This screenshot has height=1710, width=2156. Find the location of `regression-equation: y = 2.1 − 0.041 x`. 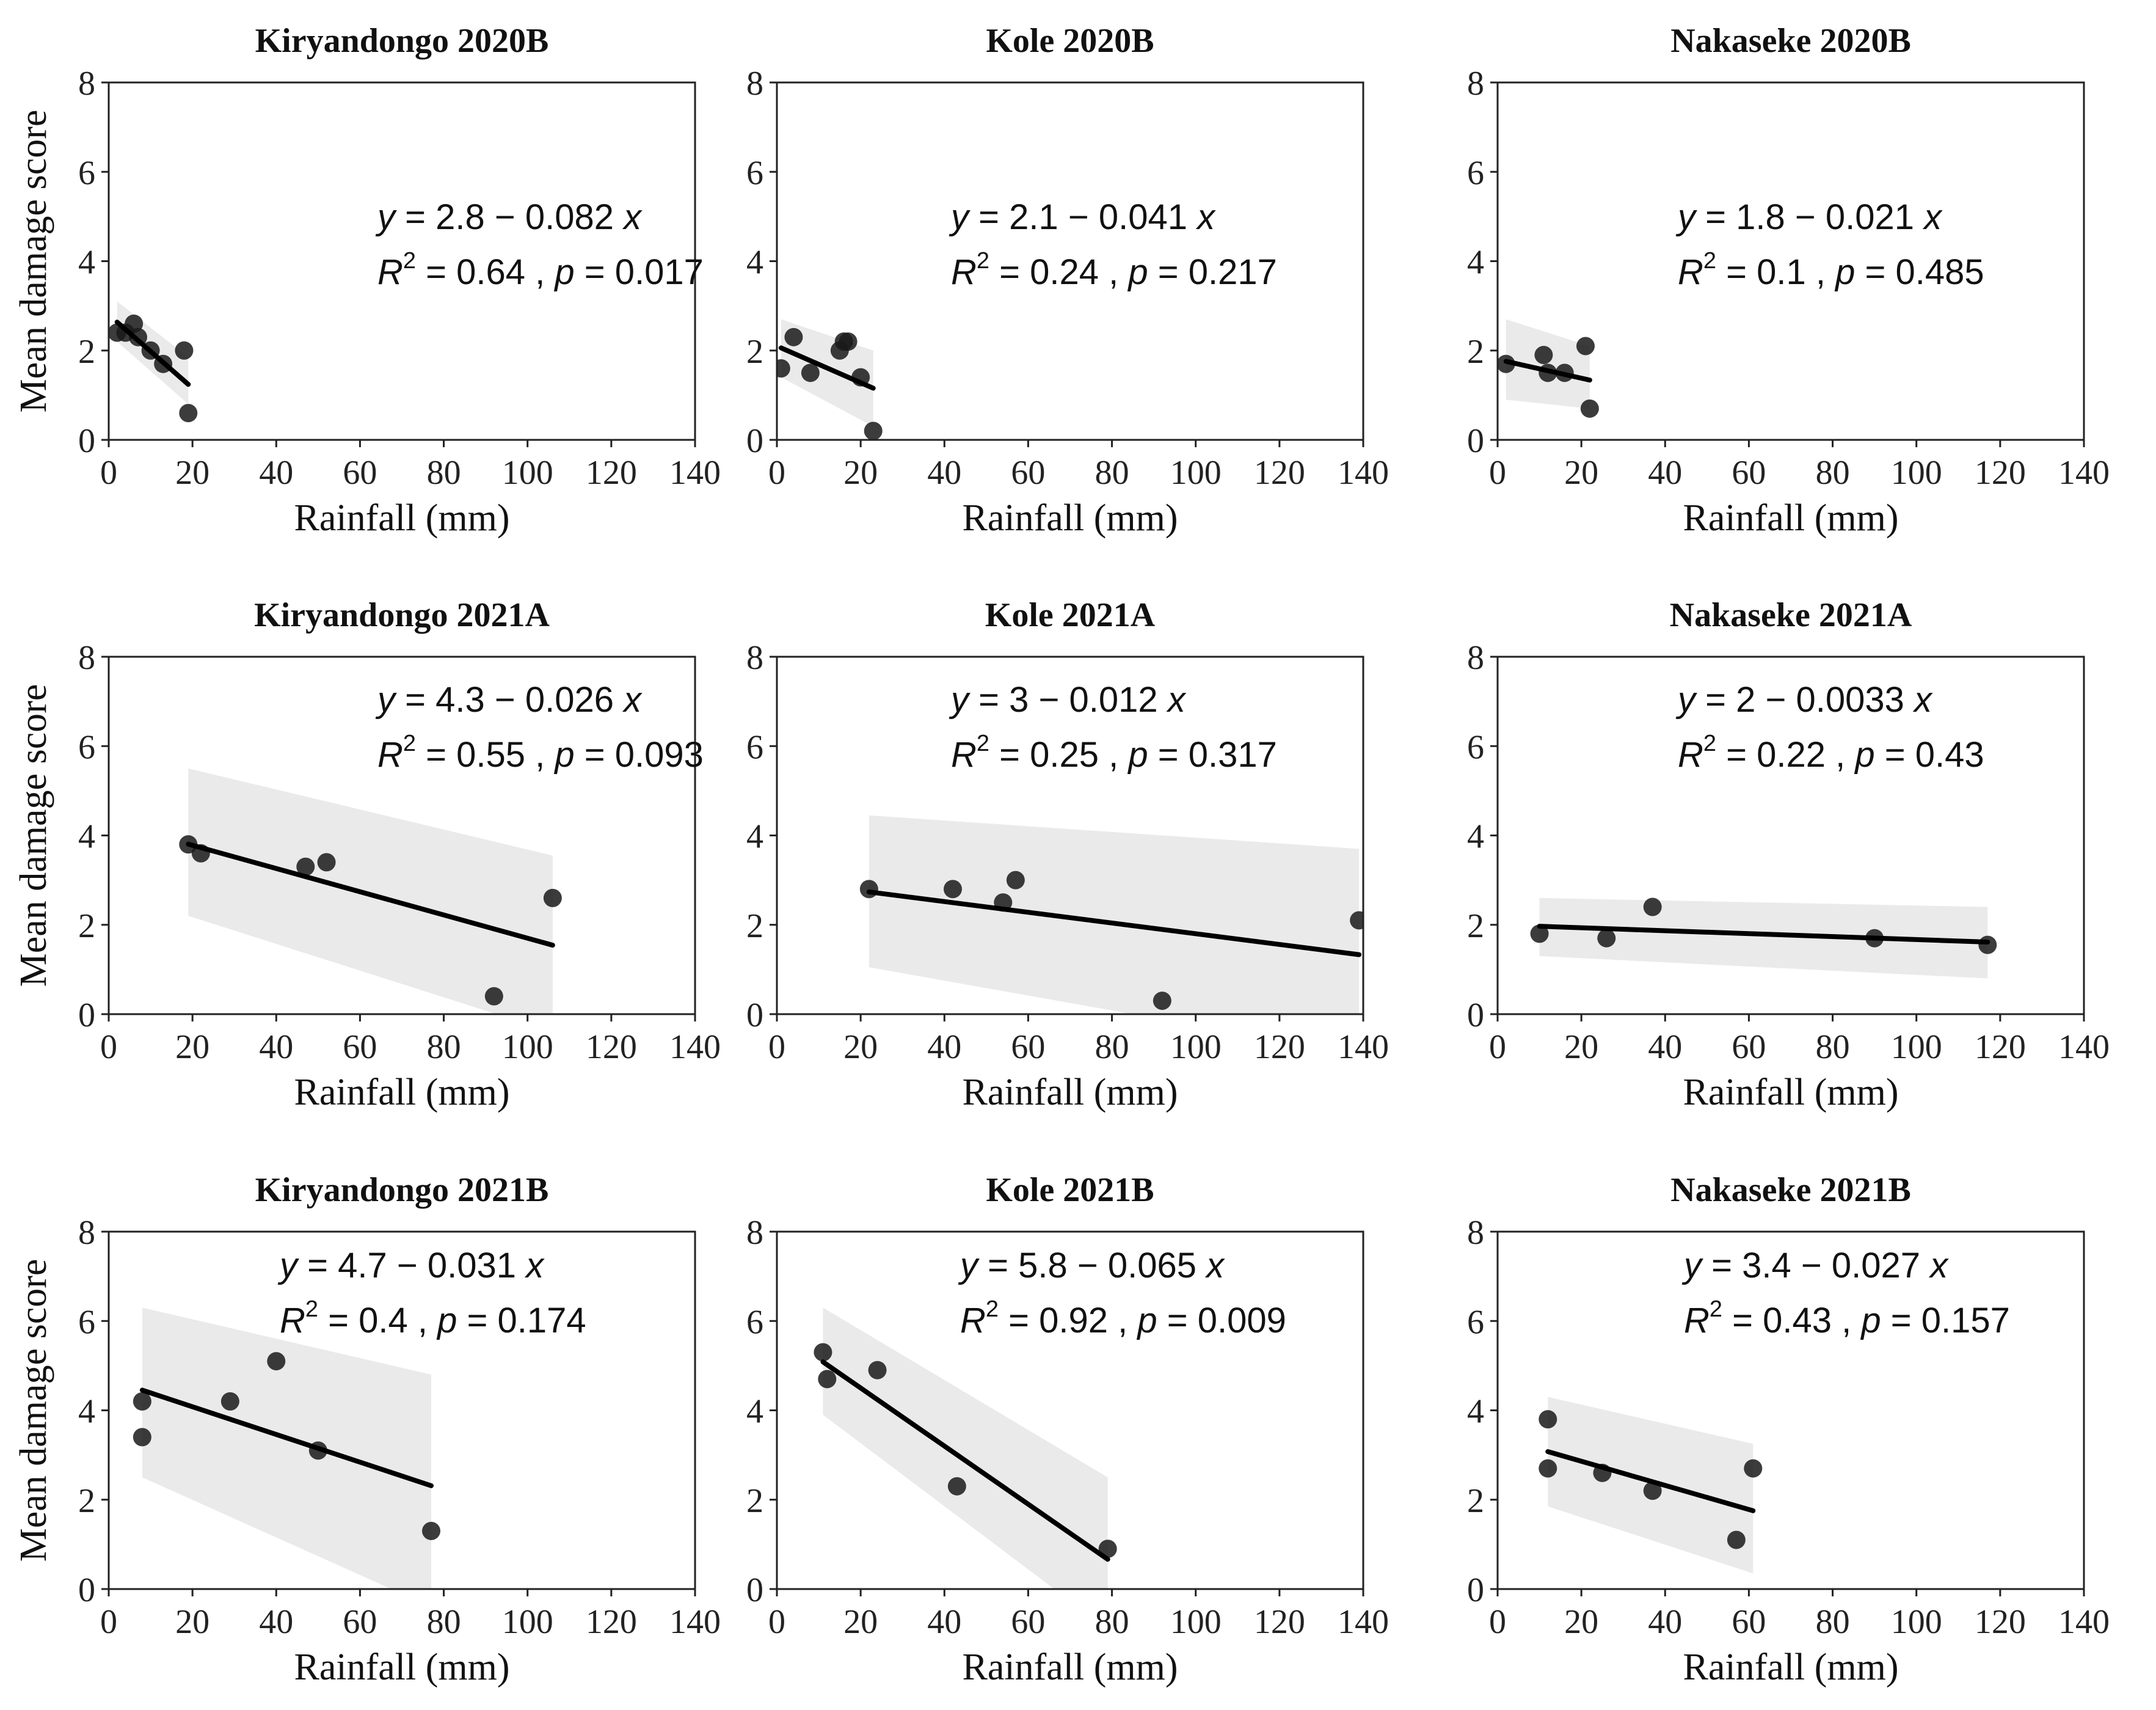

regression-equation: y = 2.1 − 0.041 x is located at coordinates (1082, 217).